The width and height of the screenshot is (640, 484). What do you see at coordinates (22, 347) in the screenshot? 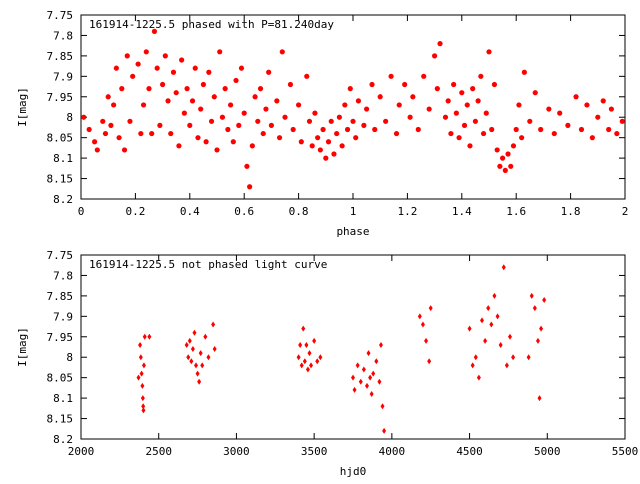
I see `y-axis-label-bottom: I[mag]` at bounding box center [22, 347].